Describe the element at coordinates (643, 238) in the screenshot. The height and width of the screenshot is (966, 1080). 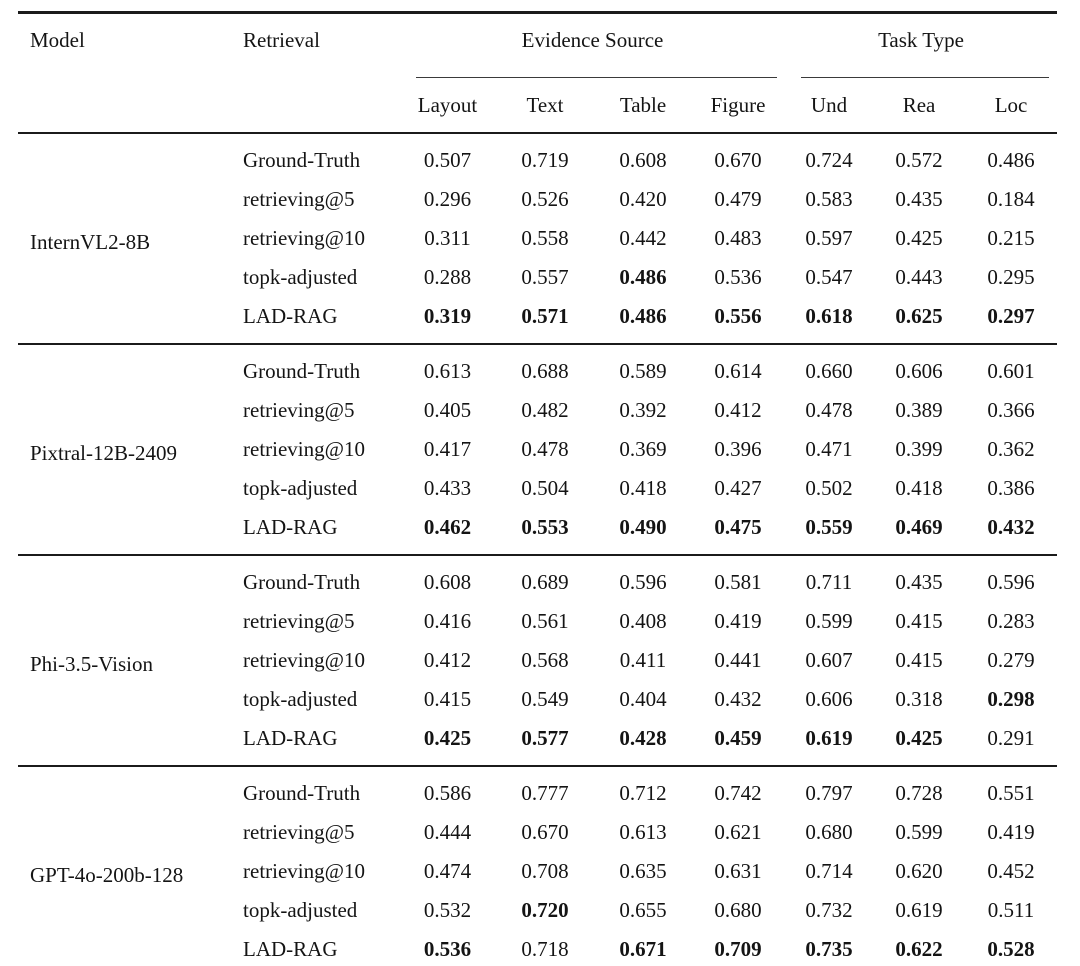
I see `metric-cell: 0.442` at that location.